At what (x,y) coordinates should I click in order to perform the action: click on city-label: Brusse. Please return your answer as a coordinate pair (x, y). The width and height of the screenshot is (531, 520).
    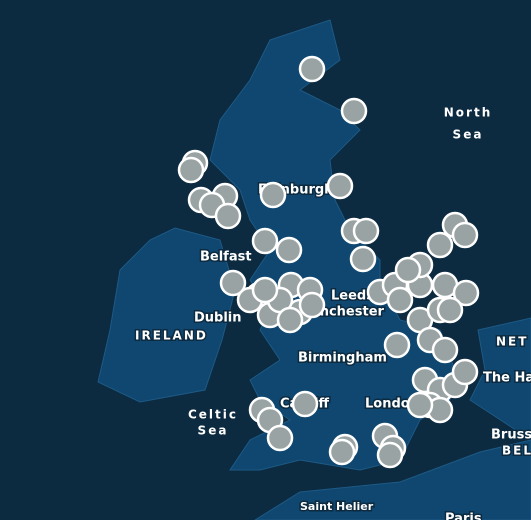
    Looking at the image, I should click on (511, 435).